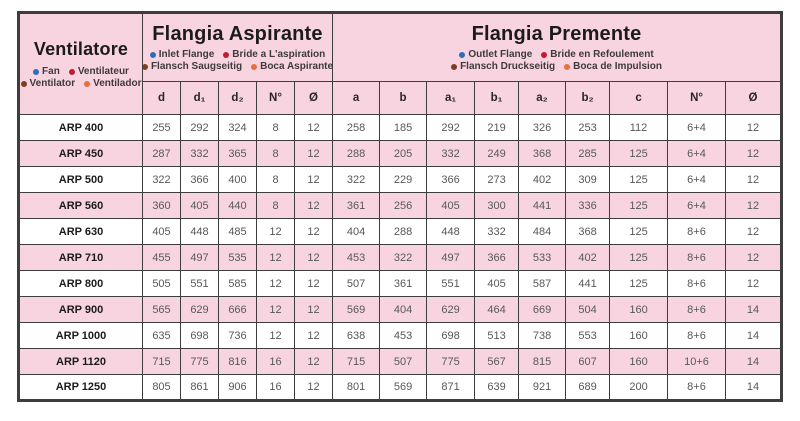 This screenshot has height=421, width=800. What do you see at coordinates (237, 179) in the screenshot?
I see `value-cell: 400` at bounding box center [237, 179].